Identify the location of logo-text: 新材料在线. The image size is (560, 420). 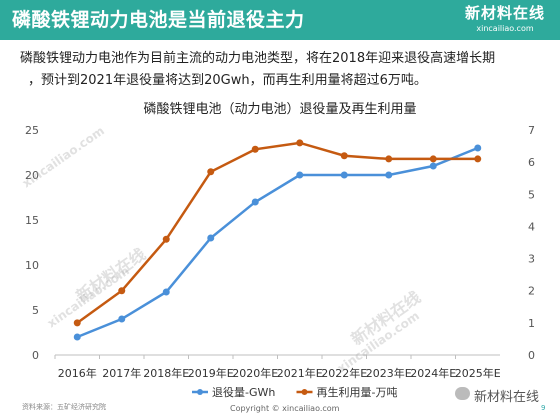
(504, 13).